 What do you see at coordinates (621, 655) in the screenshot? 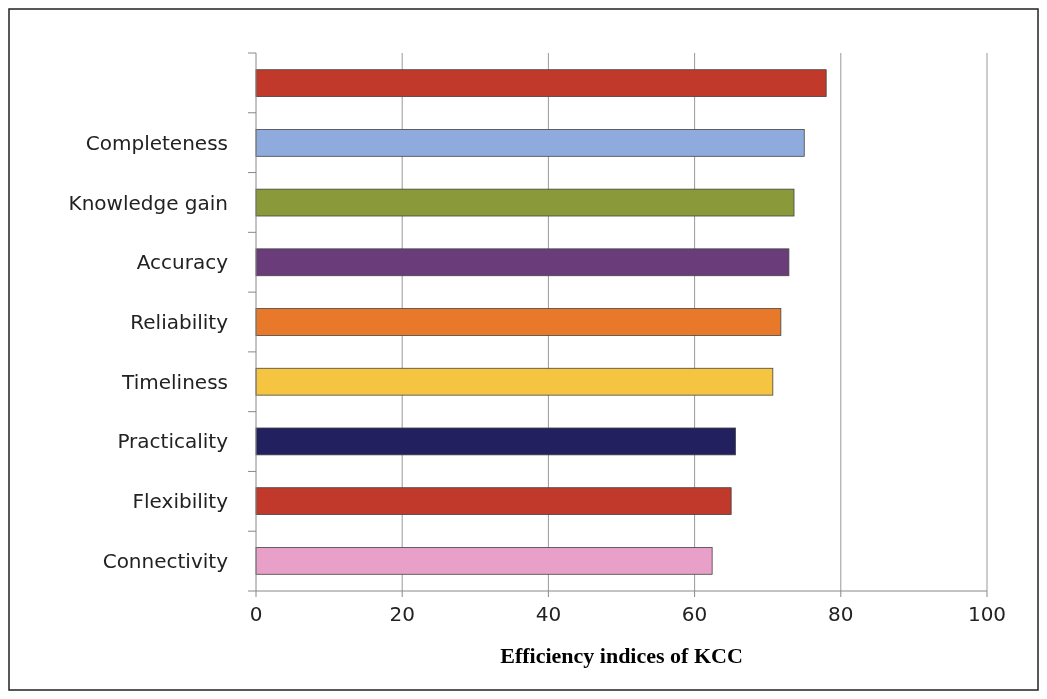
I see `x-axis-title: Efficiency indices of KCC` at bounding box center [621, 655].